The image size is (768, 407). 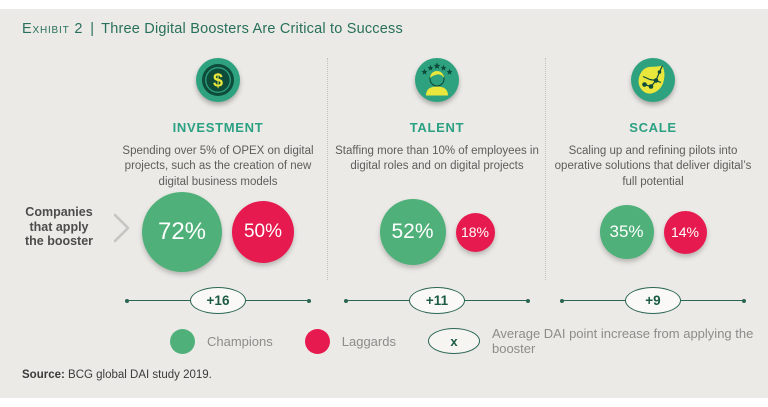 I want to click on laggards-legend-label: Laggards, so click(x=368, y=341).